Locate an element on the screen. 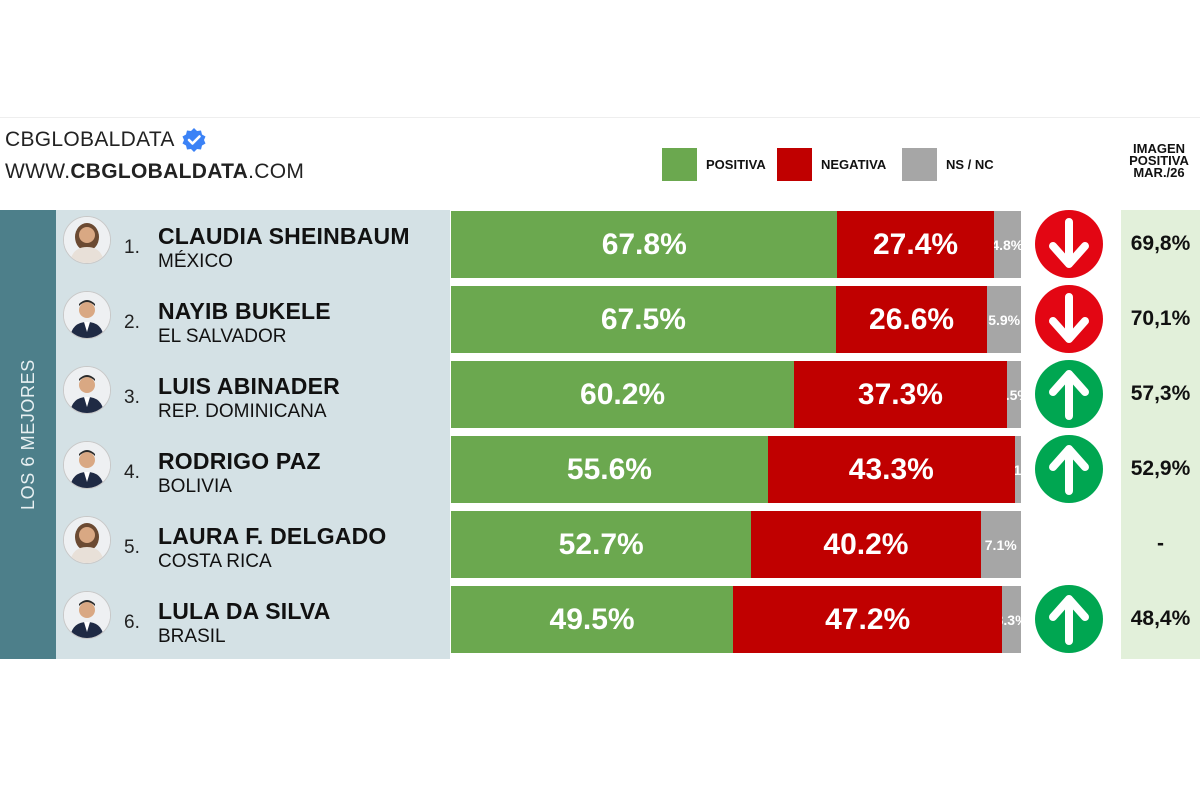 Image resolution: width=1200 pixels, height=800 pixels. verified-badge-icon is located at coordinates (194, 140).